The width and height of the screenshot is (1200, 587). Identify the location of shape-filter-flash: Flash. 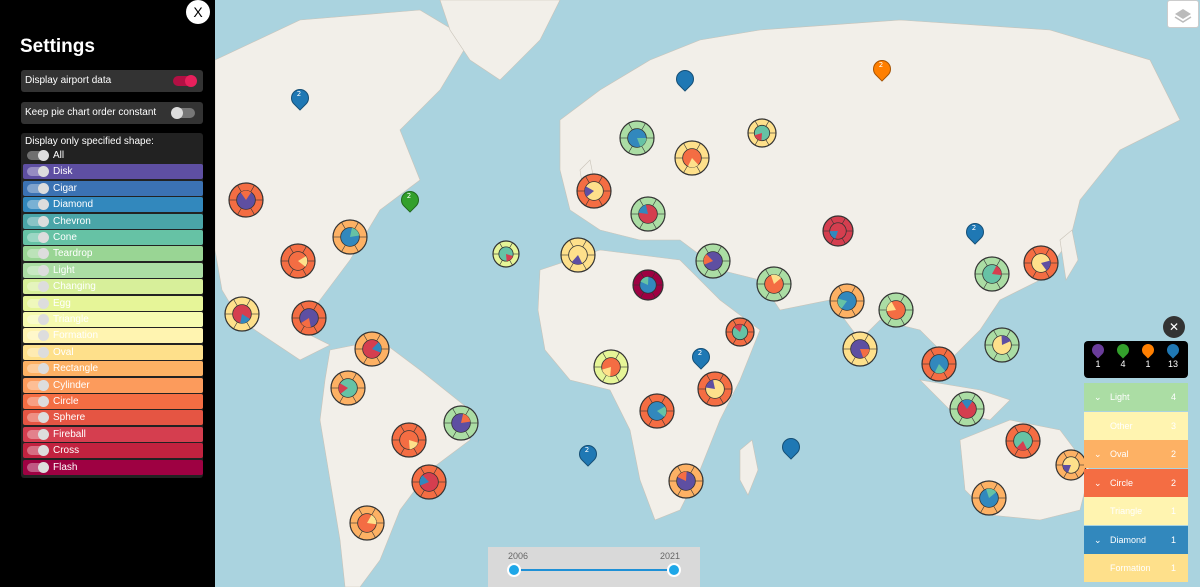
(113, 467).